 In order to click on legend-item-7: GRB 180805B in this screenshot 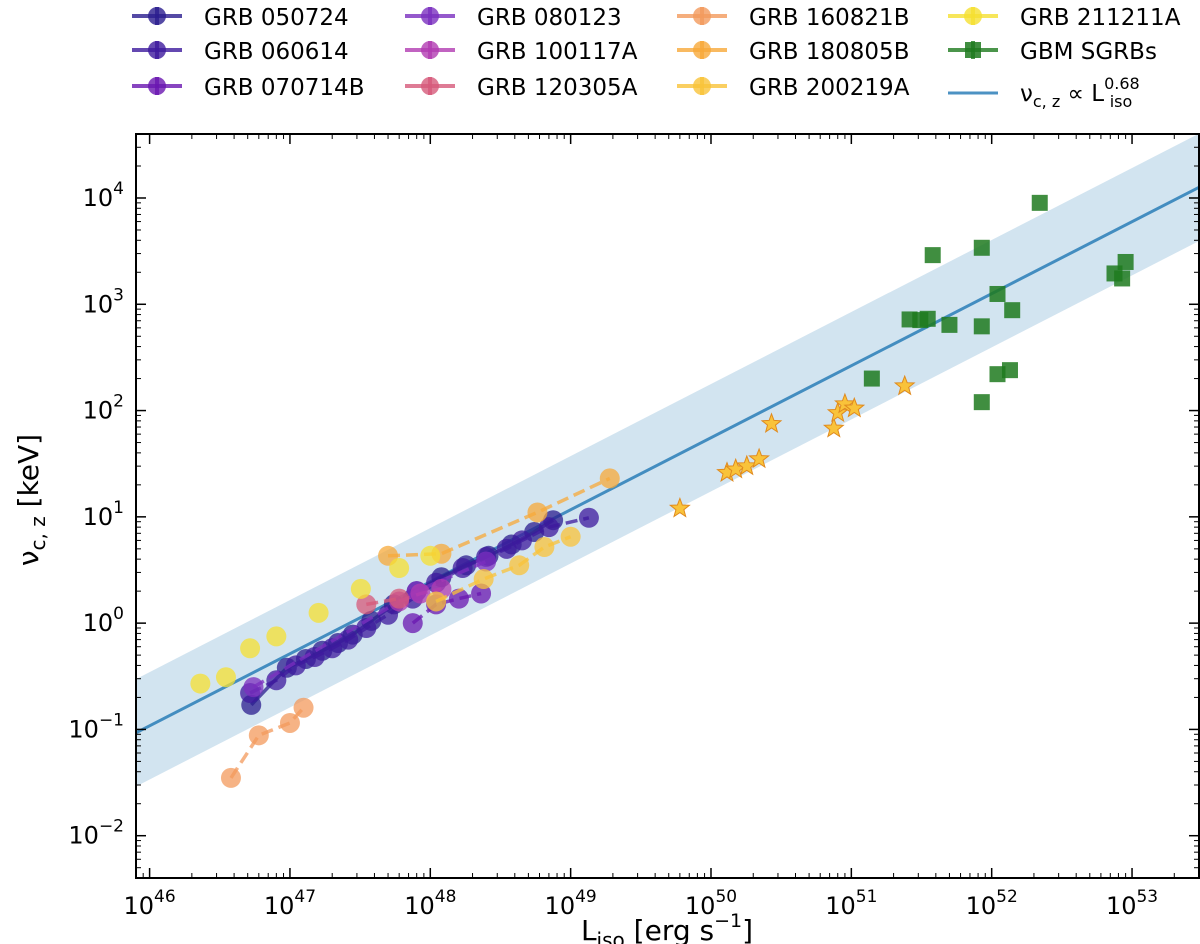, I will do `click(793, 52)`.